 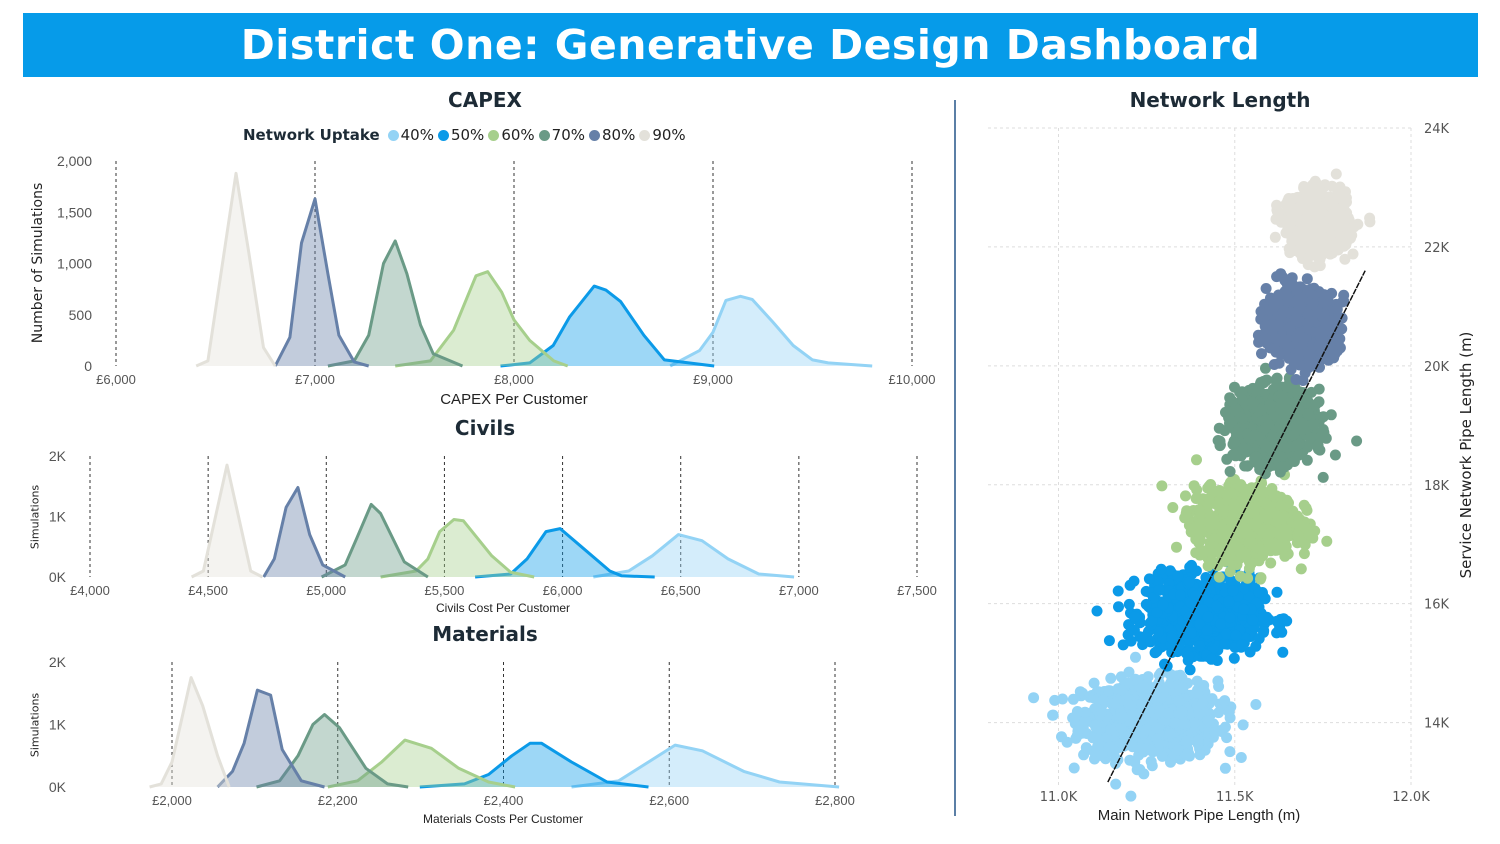 What do you see at coordinates (58, 725) in the screenshot?
I see `materials-y-tick-label: 1K` at bounding box center [58, 725].